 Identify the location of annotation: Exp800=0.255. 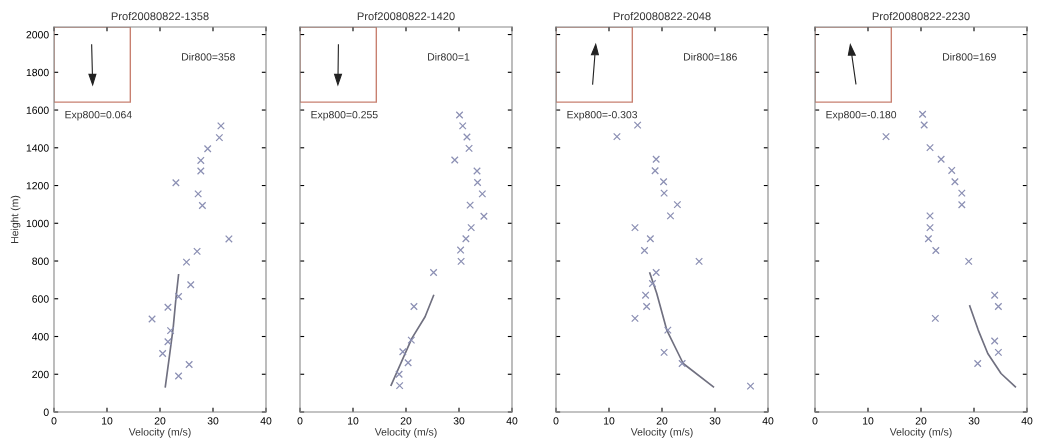
(344, 115).